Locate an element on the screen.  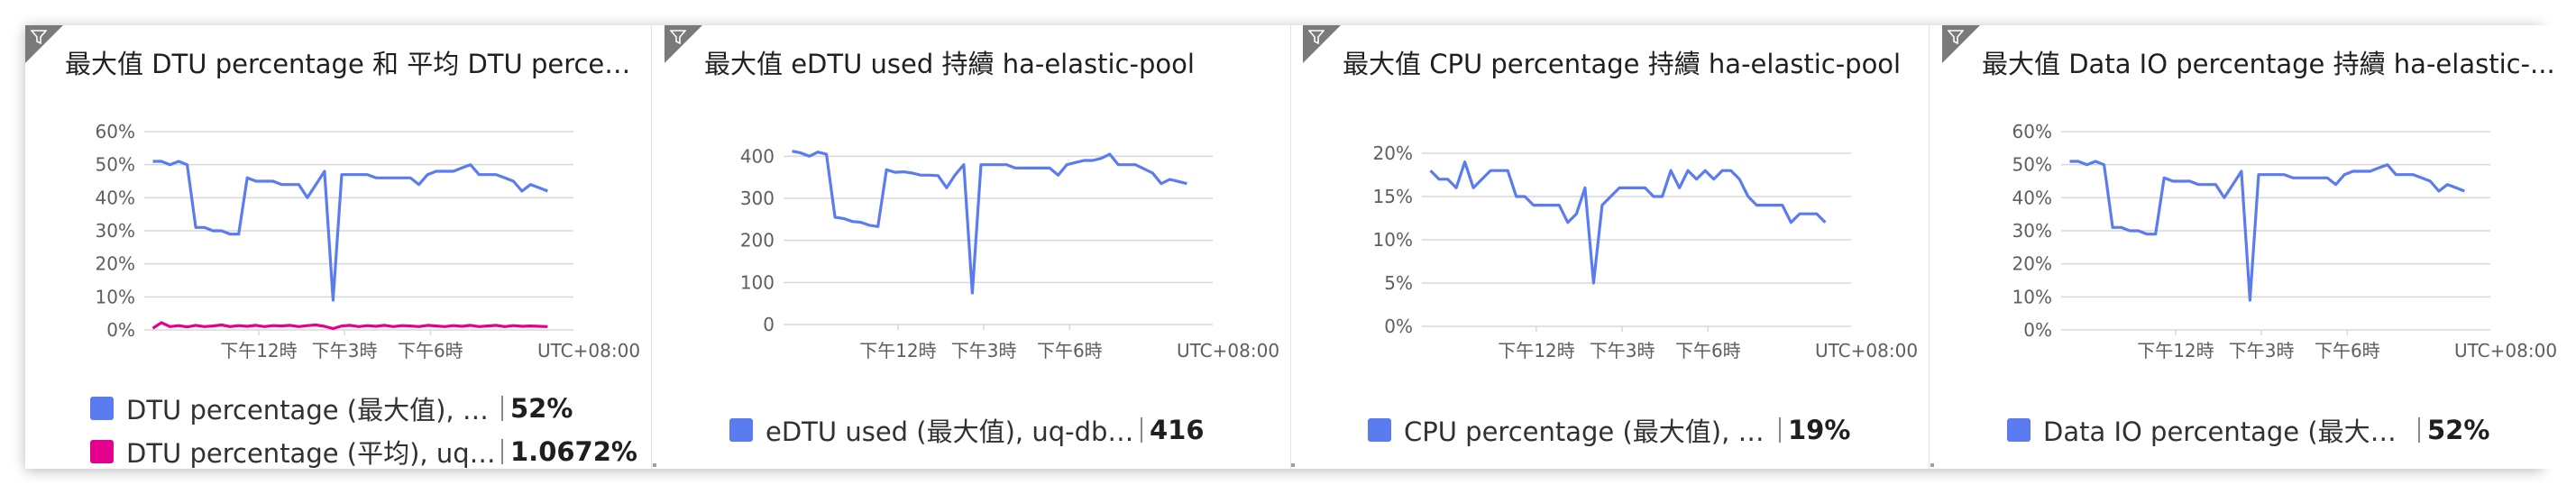
y-tick-label: 100 is located at coordinates (757, 282).